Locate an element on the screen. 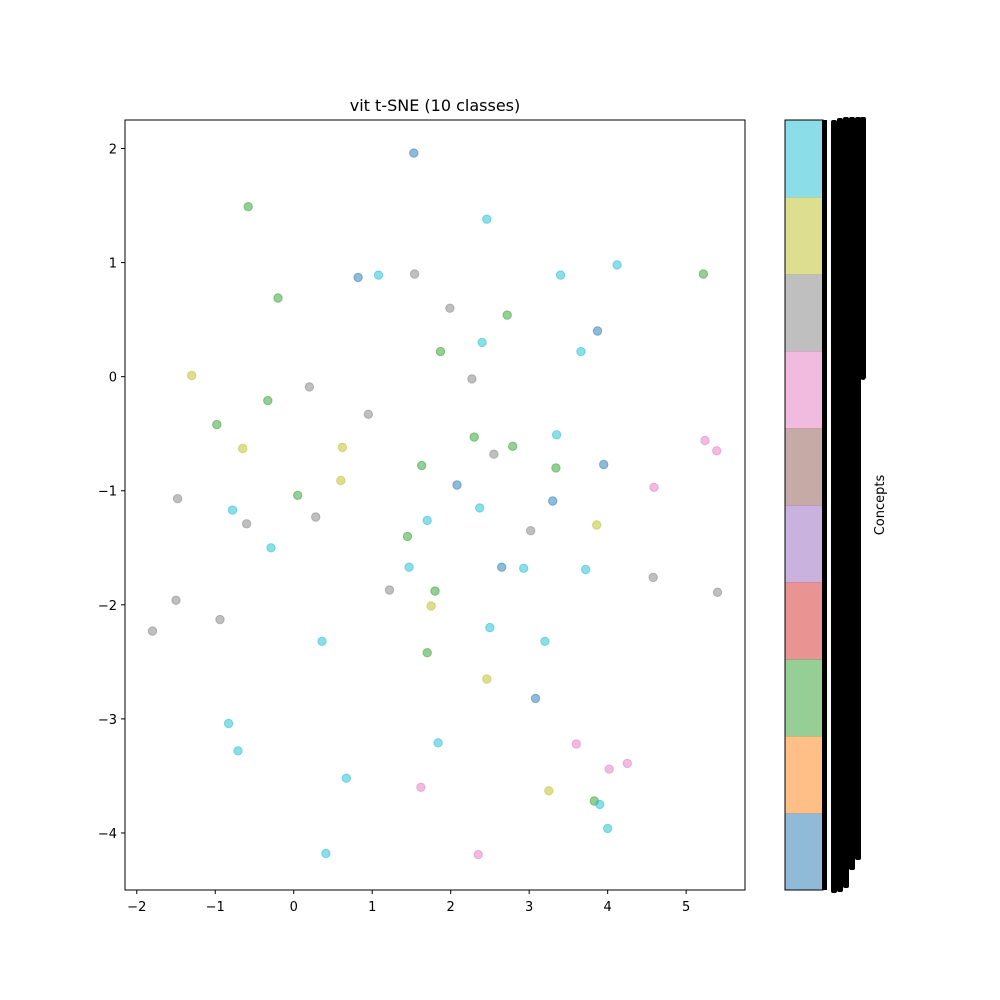 The height and width of the screenshot is (1000, 1000). x-tick-label: 5 is located at coordinates (686, 907).